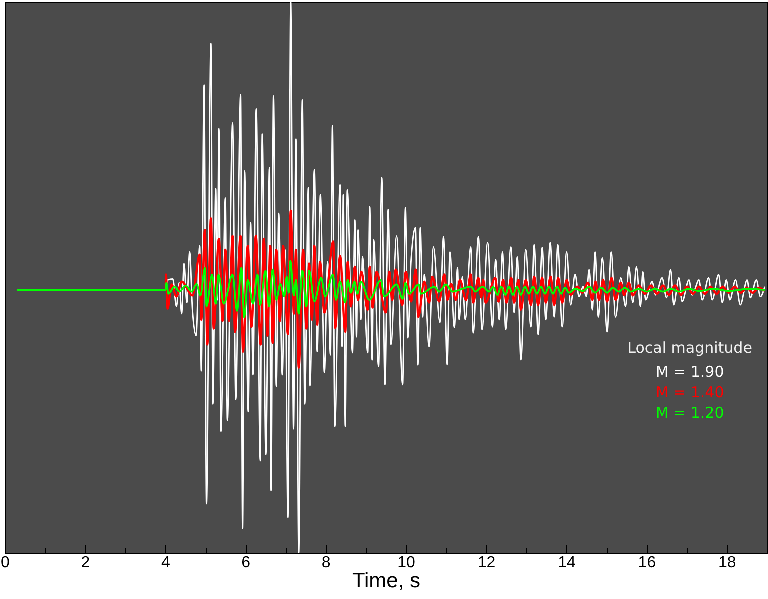 Image resolution: width=768 pixels, height=599 pixels. I want to click on text: M = 1.20, so click(690, 413).